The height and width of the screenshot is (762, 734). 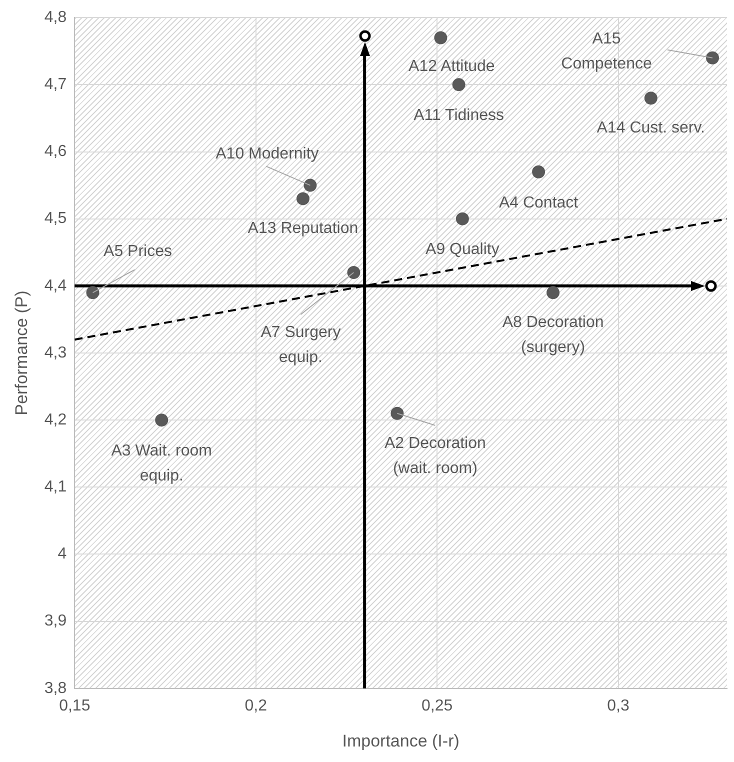 What do you see at coordinates (451, 67) in the screenshot?
I see `annotation: A12 Attitude` at bounding box center [451, 67].